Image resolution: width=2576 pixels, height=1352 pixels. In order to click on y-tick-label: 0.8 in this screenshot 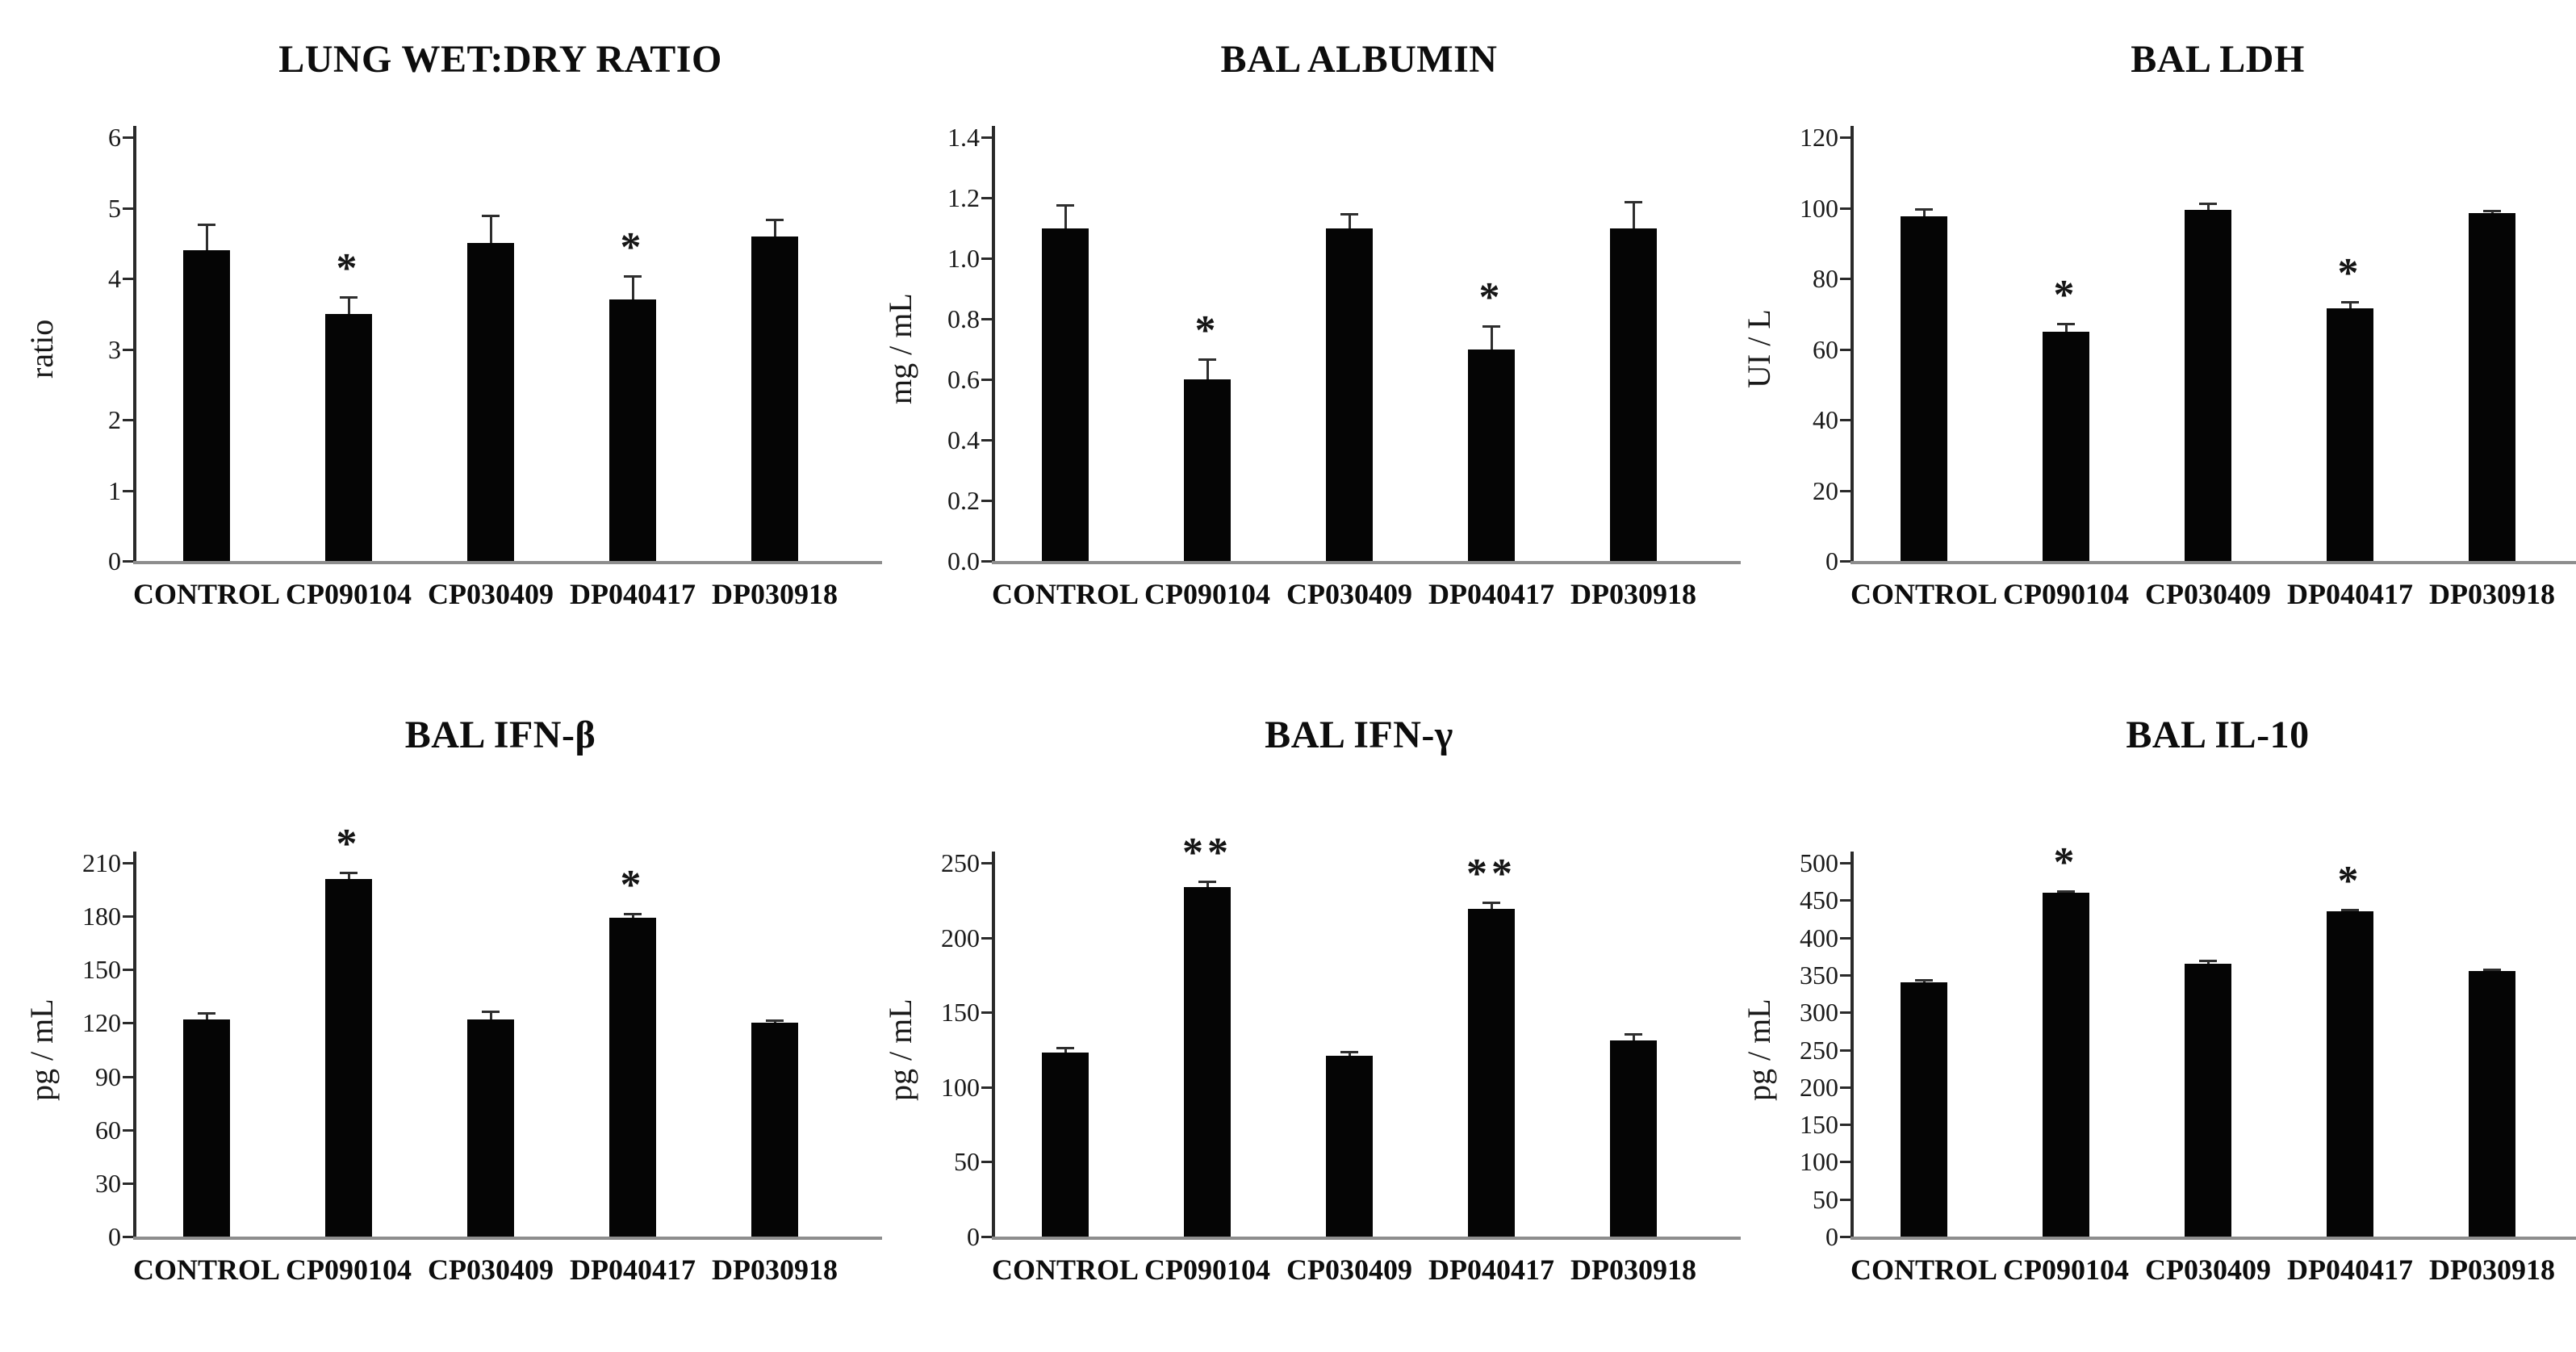, I will do `click(963, 318)`.